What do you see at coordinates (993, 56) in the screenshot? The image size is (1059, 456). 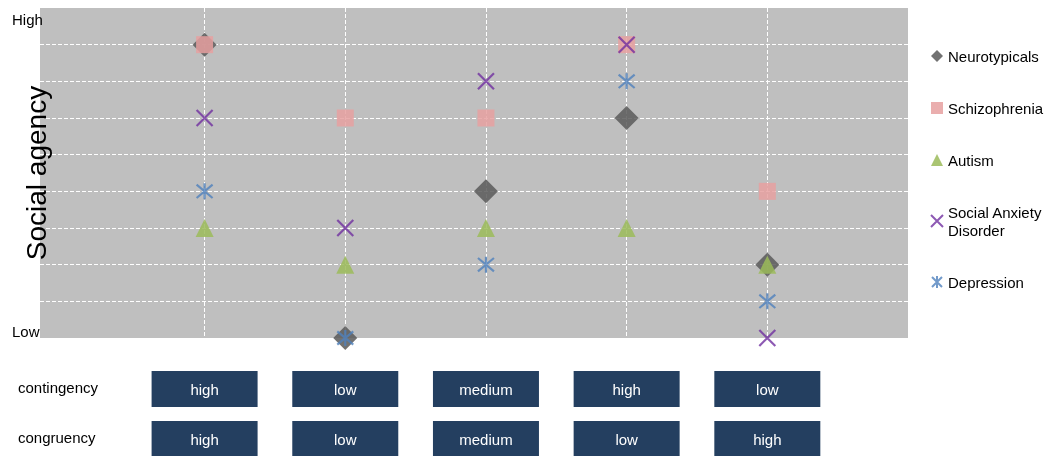 I see `legend-label: Neurotypicals` at bounding box center [993, 56].